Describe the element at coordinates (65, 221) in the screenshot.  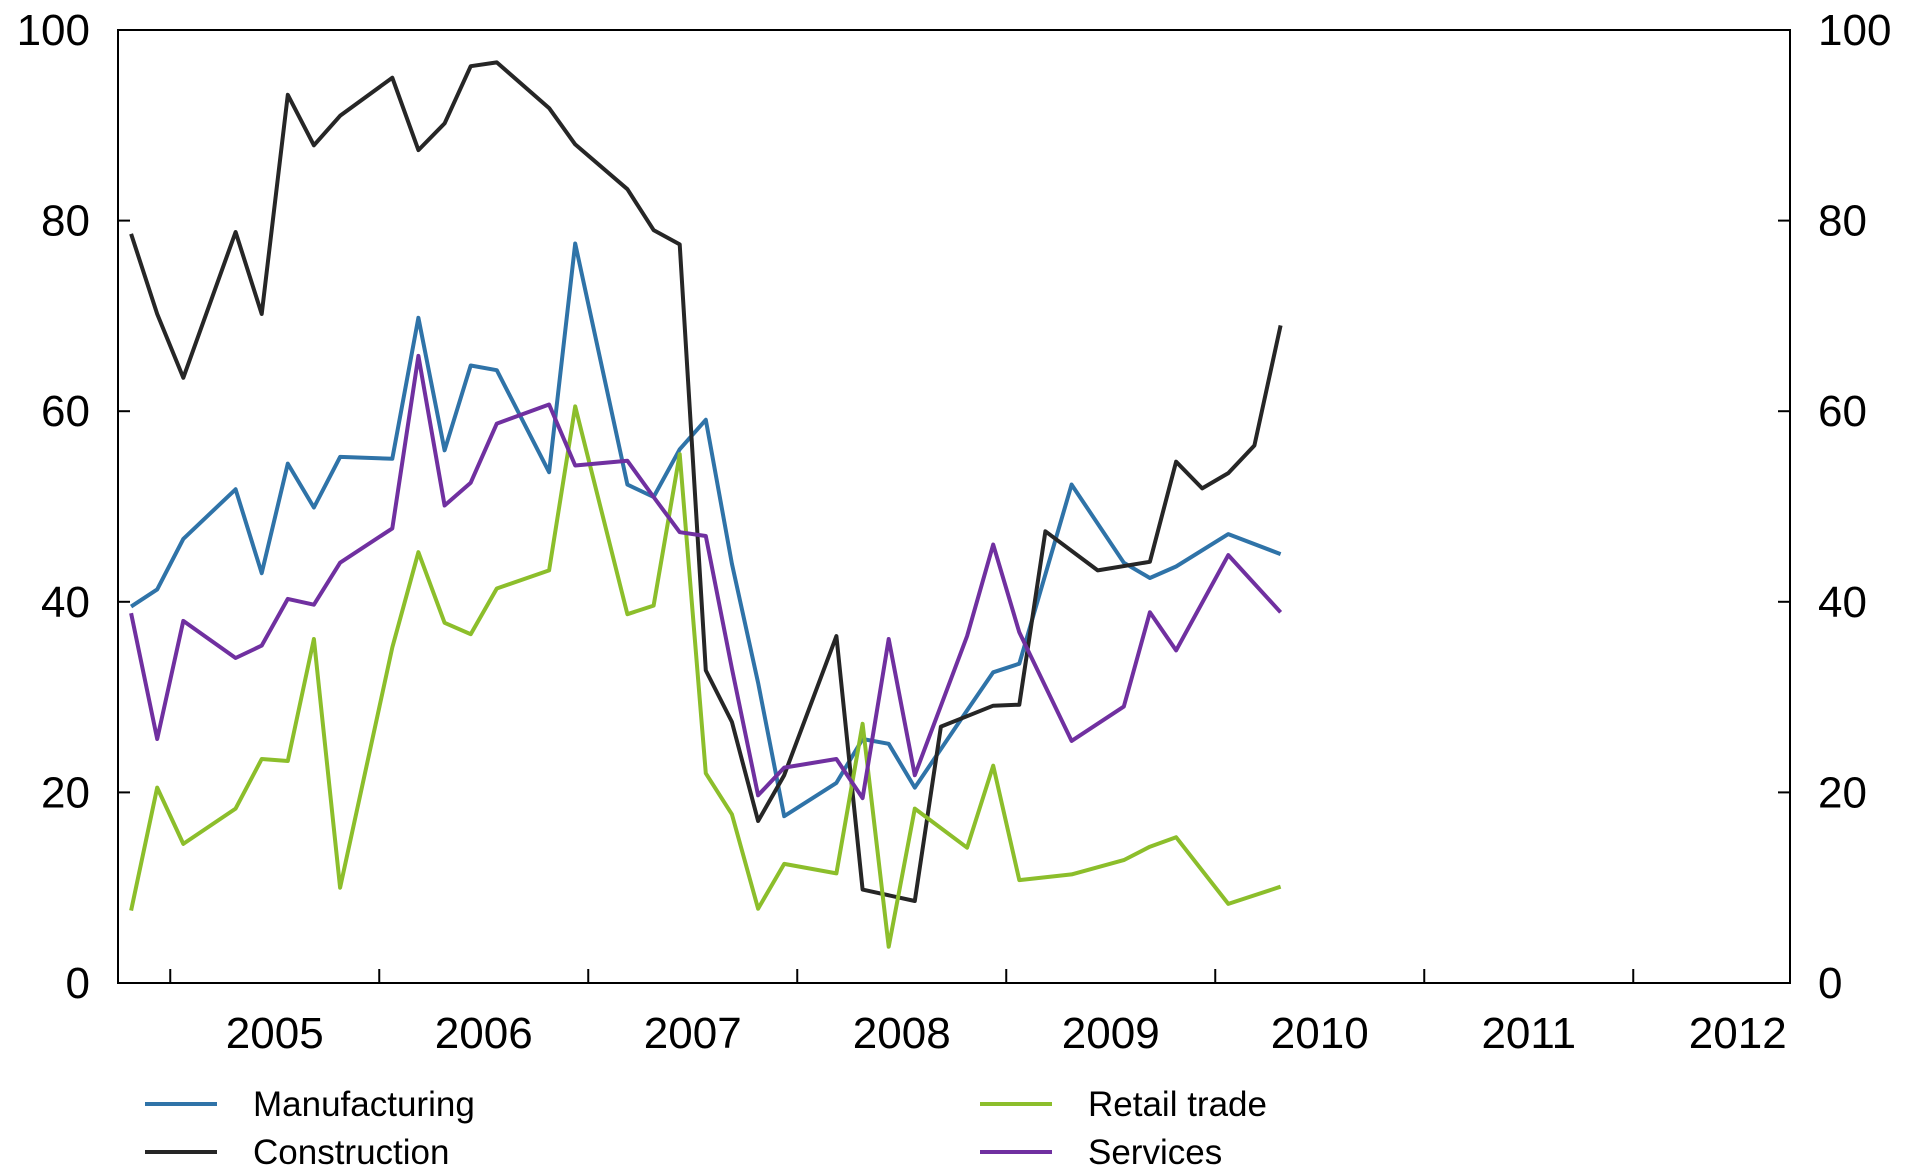
I see `y-tick-label-left: 80` at that location.